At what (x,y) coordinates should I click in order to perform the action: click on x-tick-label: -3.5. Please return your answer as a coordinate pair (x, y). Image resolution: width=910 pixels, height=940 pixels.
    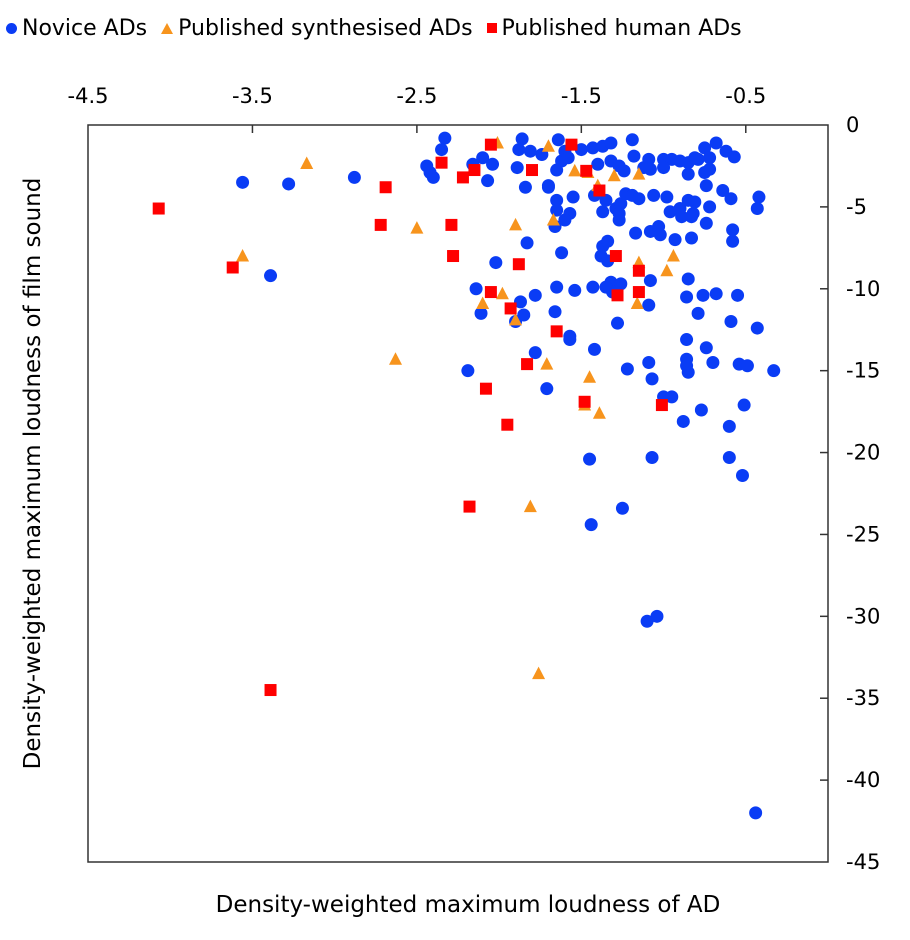
    Looking at the image, I should click on (252, 96).